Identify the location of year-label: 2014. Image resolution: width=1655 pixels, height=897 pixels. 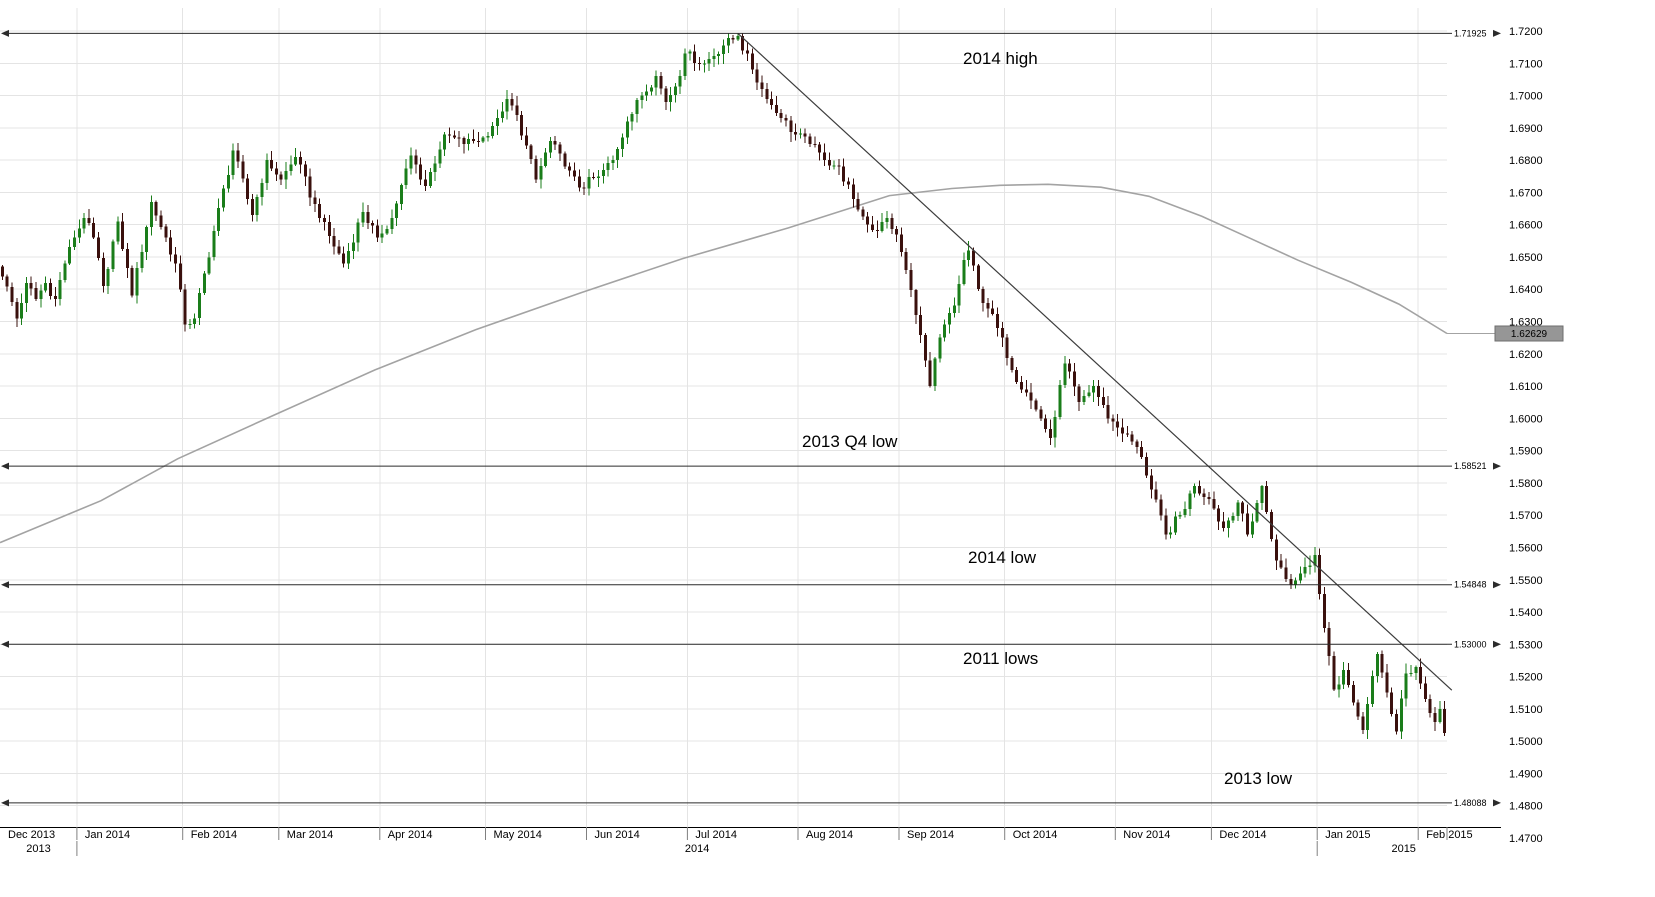
(697, 849).